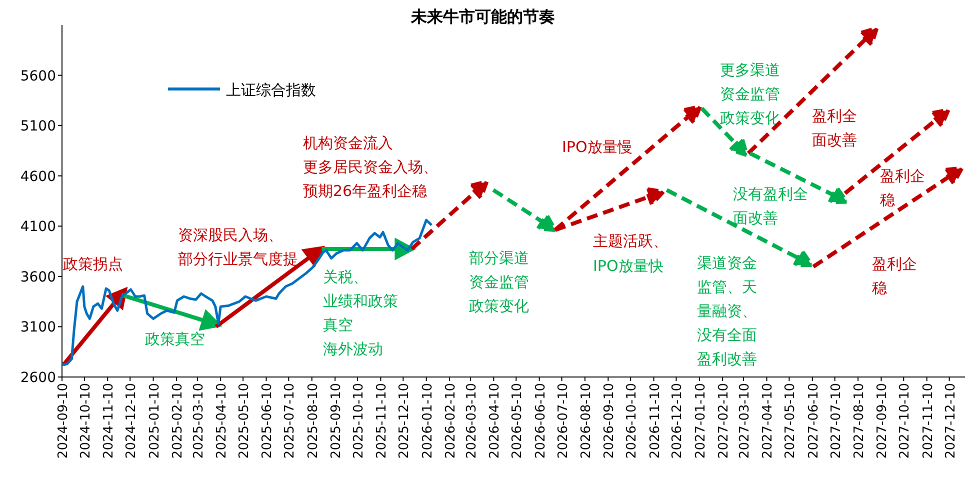  What do you see at coordinates (630, 241) in the screenshot?
I see `annotation: 主题活跃、` at bounding box center [630, 241].